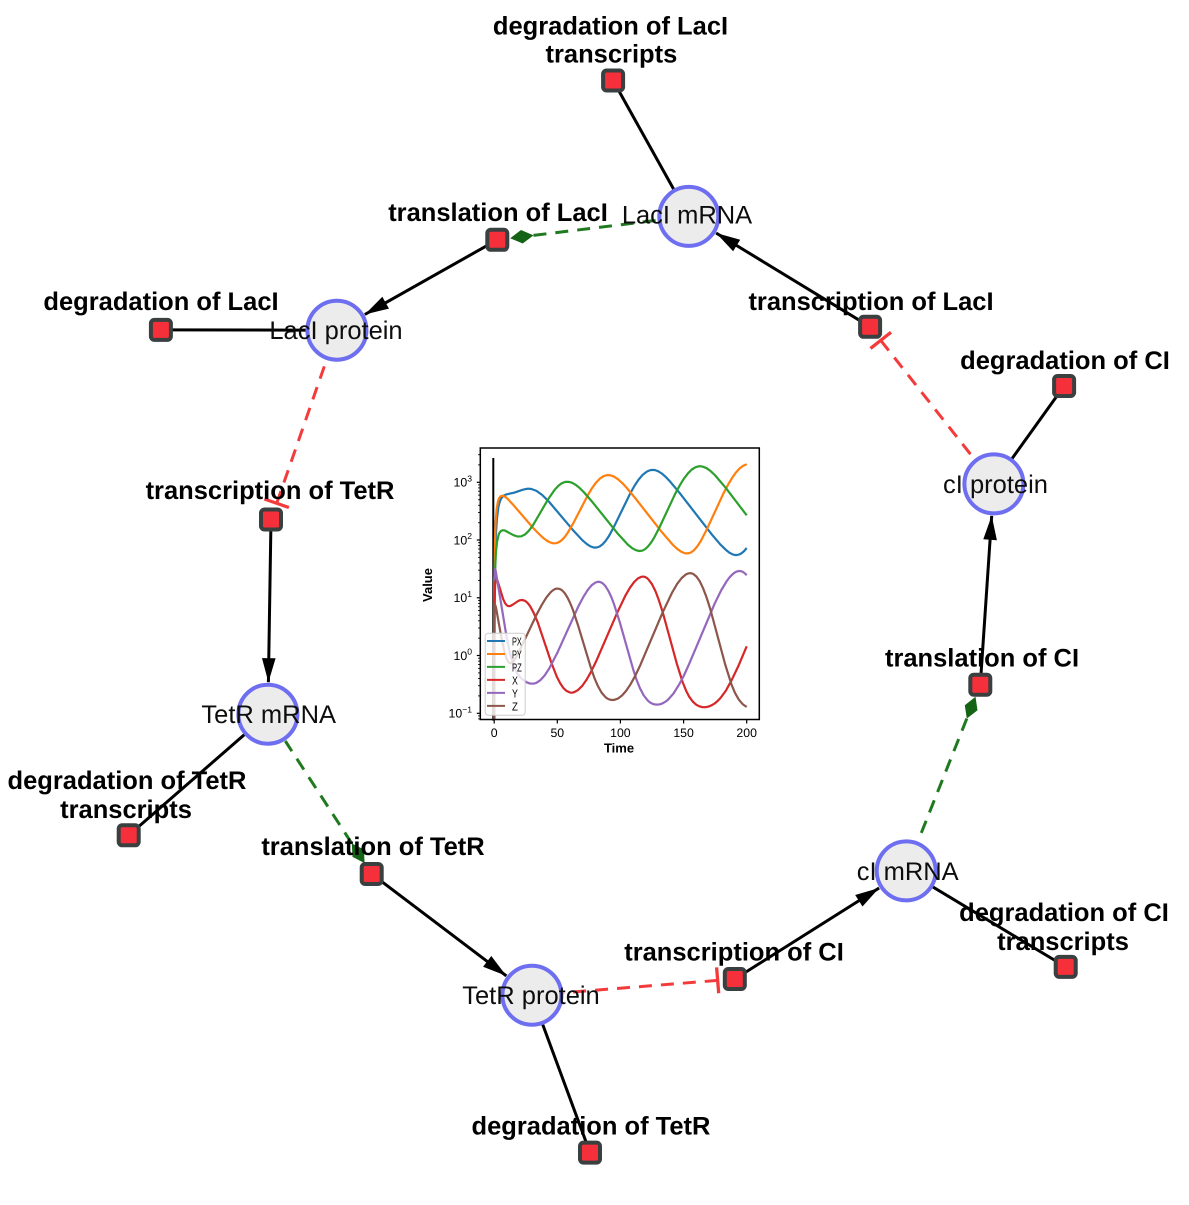 The width and height of the screenshot is (1189, 1205). What do you see at coordinates (427, 585) in the screenshot?
I see `svg-text: Value` at bounding box center [427, 585].